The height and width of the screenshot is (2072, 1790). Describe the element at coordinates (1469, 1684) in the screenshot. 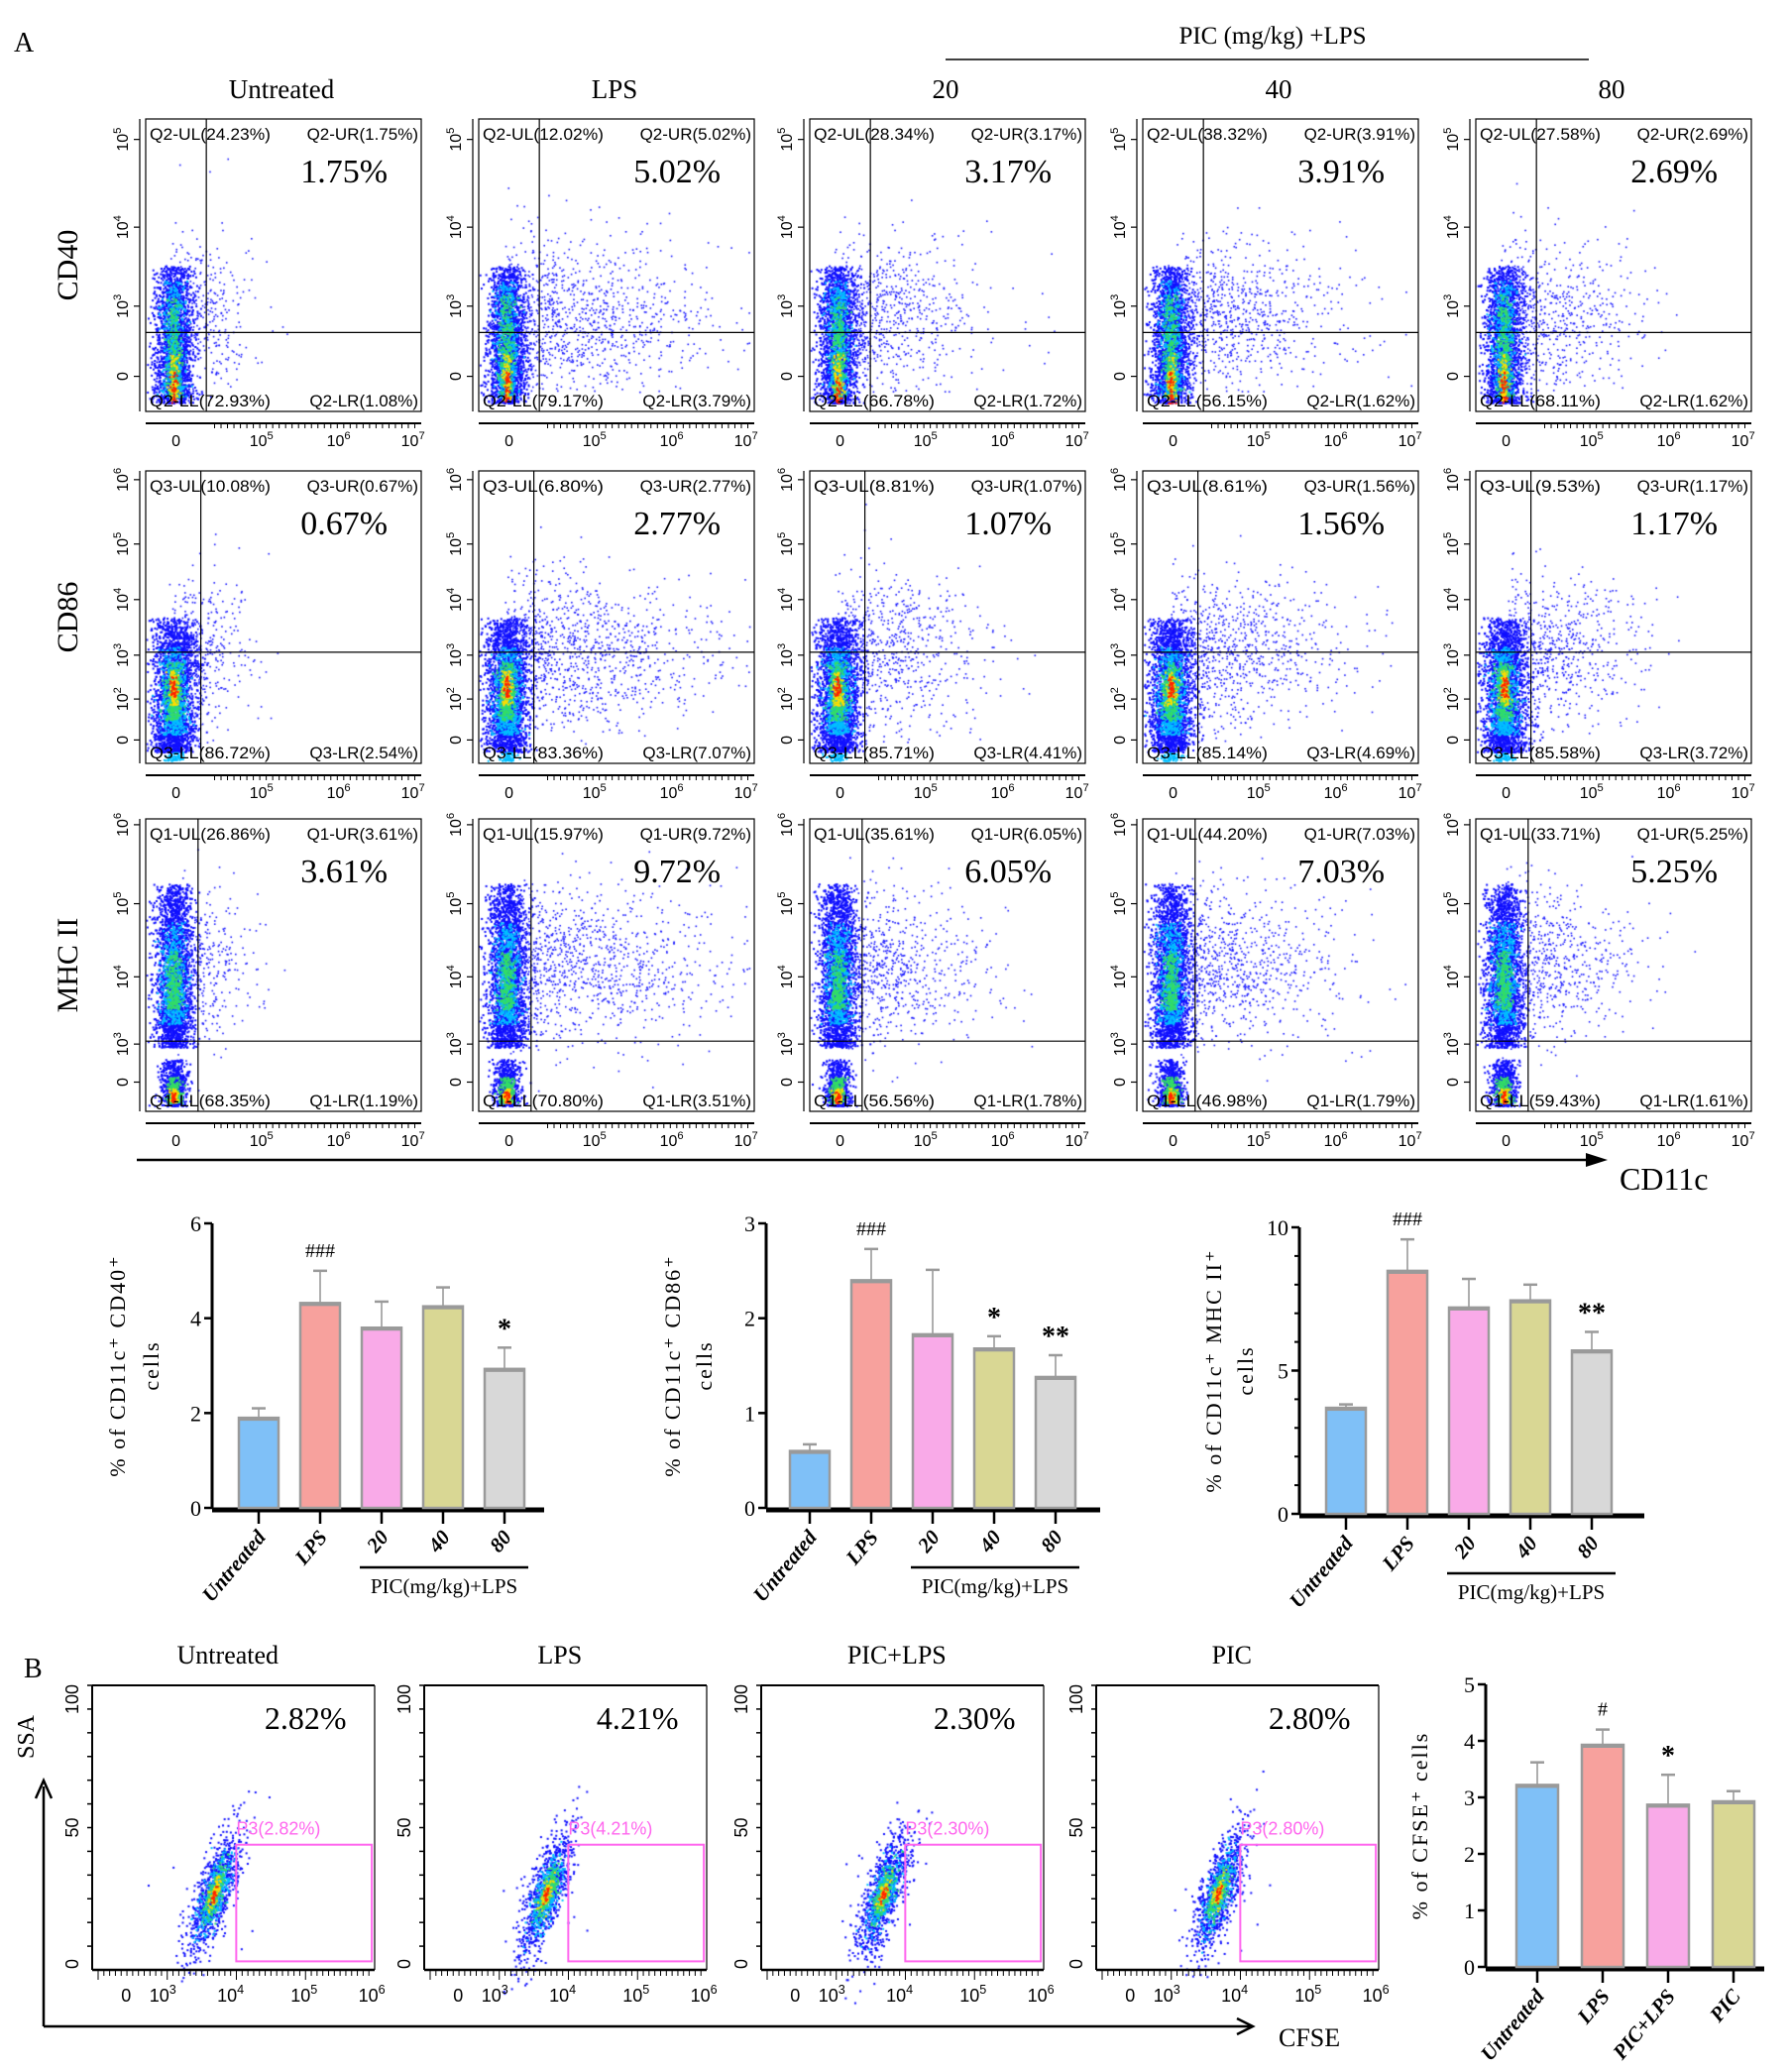

I see `y-tick-label: 5` at that location.